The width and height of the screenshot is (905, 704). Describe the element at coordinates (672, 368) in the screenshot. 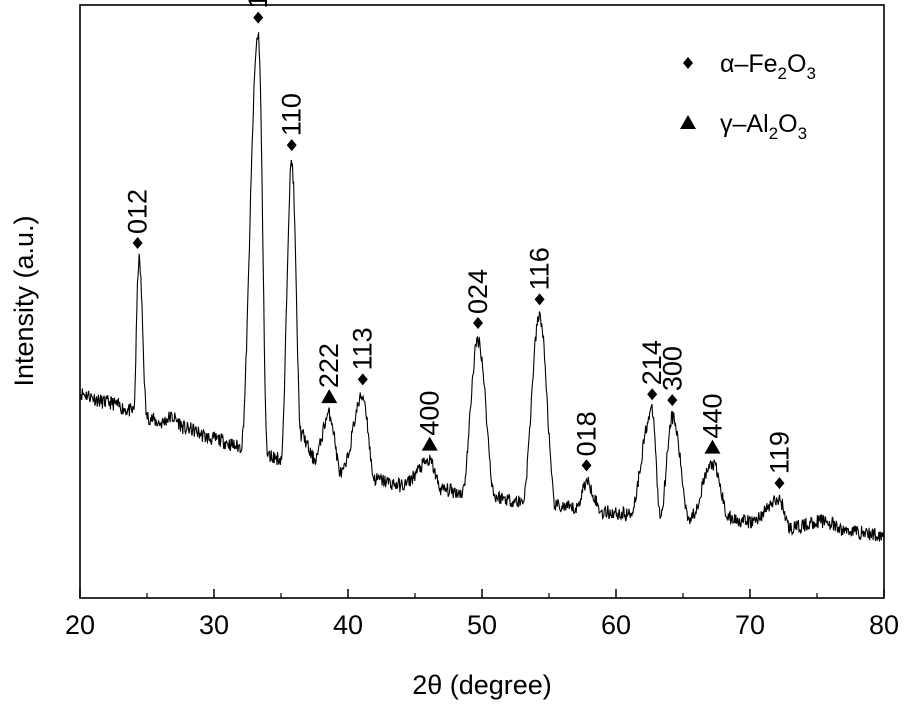

I see `peak-hkl-label: 300` at that location.